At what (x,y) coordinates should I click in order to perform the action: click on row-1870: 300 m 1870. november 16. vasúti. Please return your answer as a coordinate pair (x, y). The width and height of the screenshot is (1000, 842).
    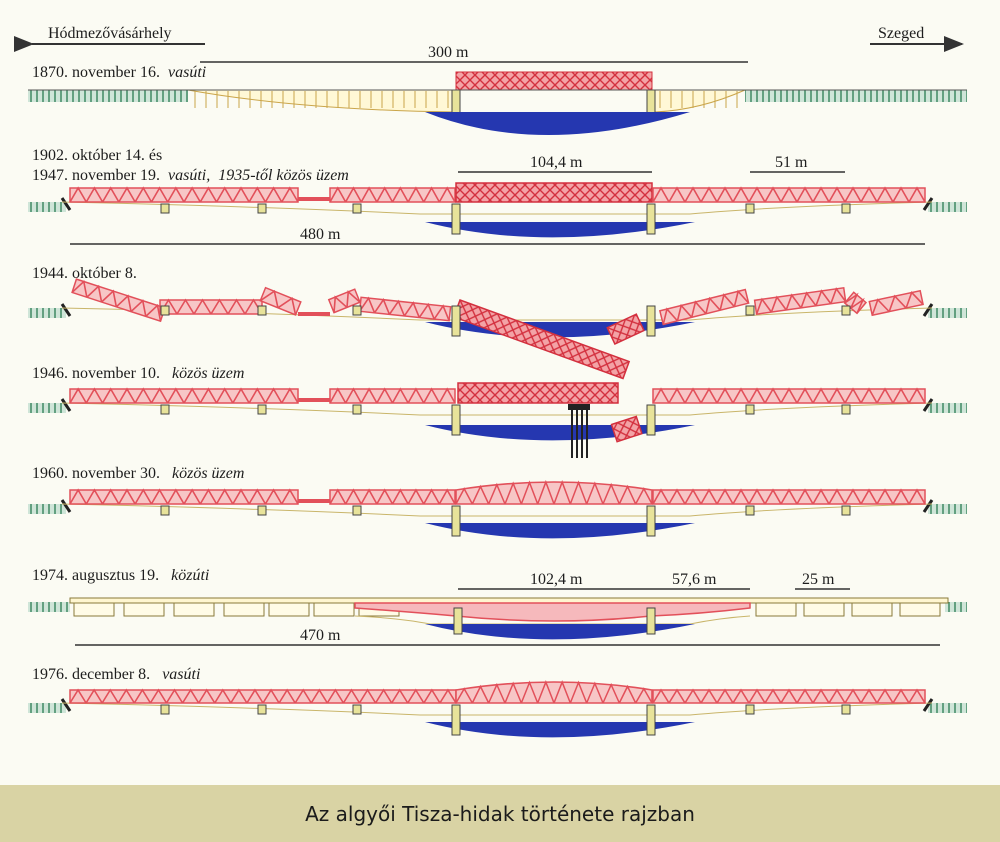
    Looking at the image, I should click on (497, 89).